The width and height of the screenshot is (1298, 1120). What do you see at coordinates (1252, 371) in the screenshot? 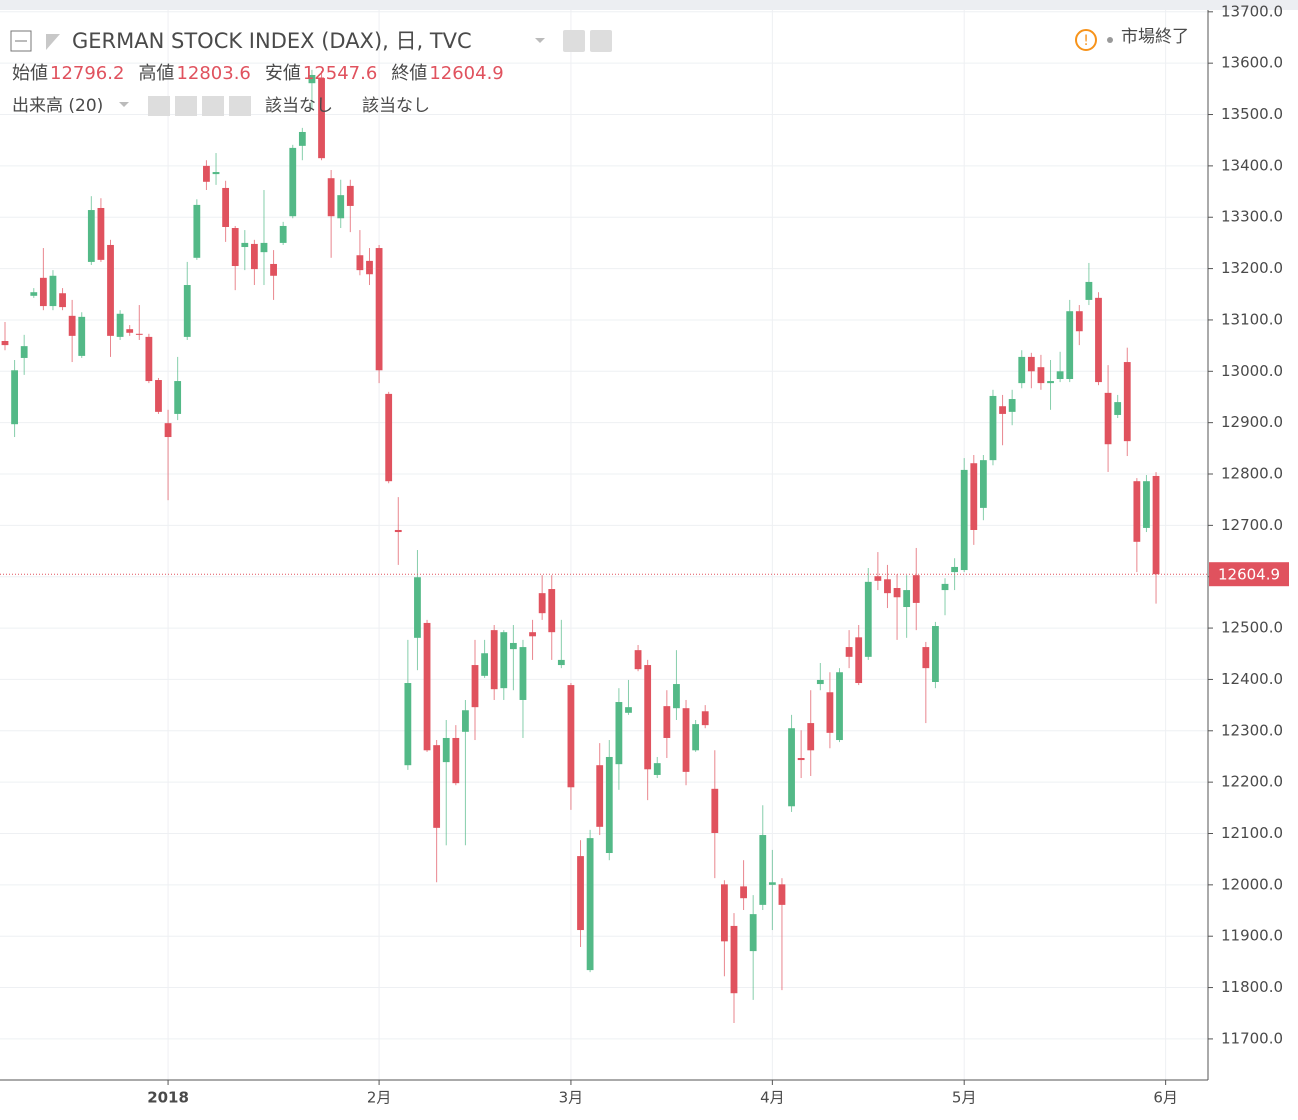
I see `y-tick-label: 13000.0` at bounding box center [1252, 371].